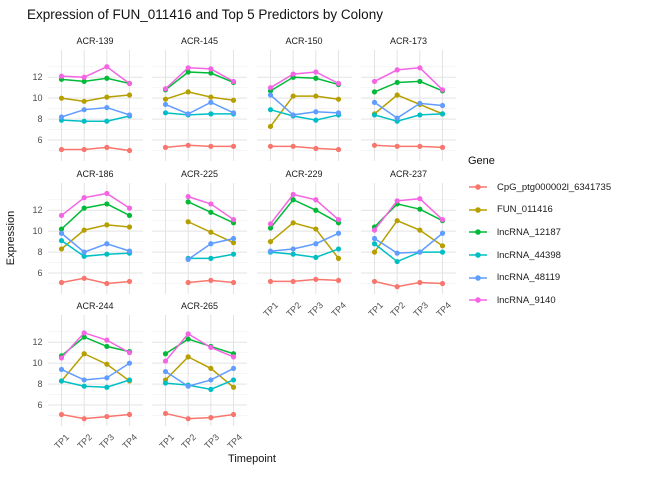 Image resolution: width=672 pixels, height=480 pixels. Describe the element at coordinates (199, 173) in the screenshot. I see `facet-strip-ACR-225: ACR-225` at that location.